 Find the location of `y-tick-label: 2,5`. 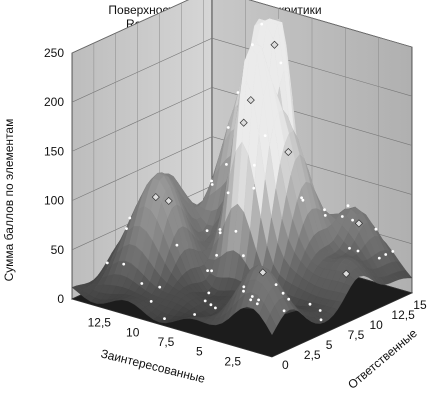

y-tick-label: 2,5 is located at coordinates (312, 355).